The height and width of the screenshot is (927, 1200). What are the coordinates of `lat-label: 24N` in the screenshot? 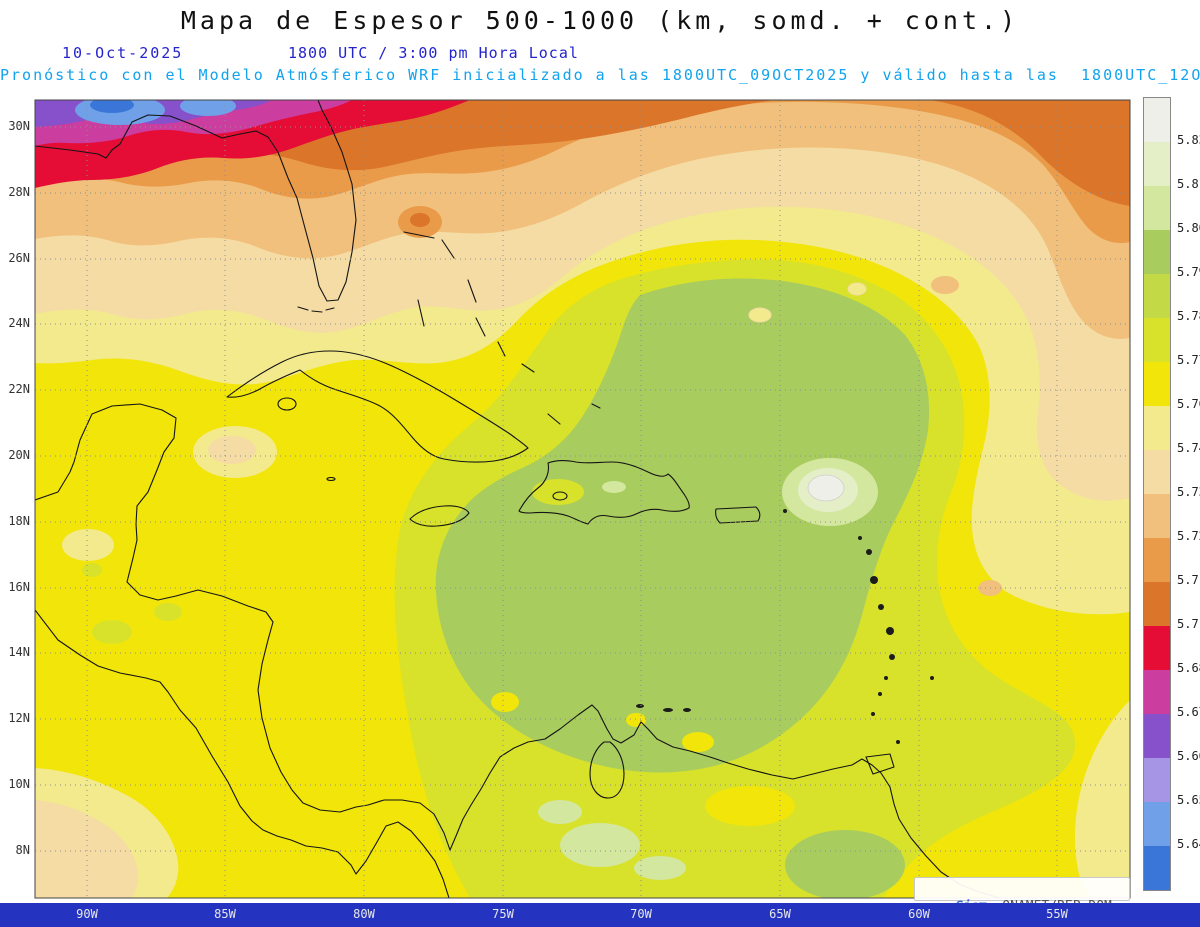 It's located at (19, 323).